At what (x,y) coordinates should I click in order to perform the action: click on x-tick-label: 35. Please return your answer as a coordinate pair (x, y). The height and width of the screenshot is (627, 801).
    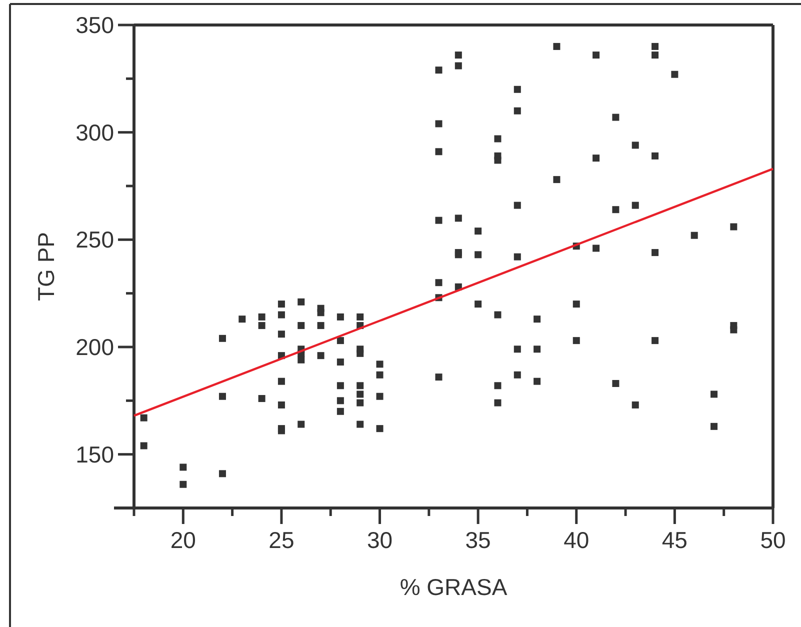
    Looking at the image, I should click on (478, 540).